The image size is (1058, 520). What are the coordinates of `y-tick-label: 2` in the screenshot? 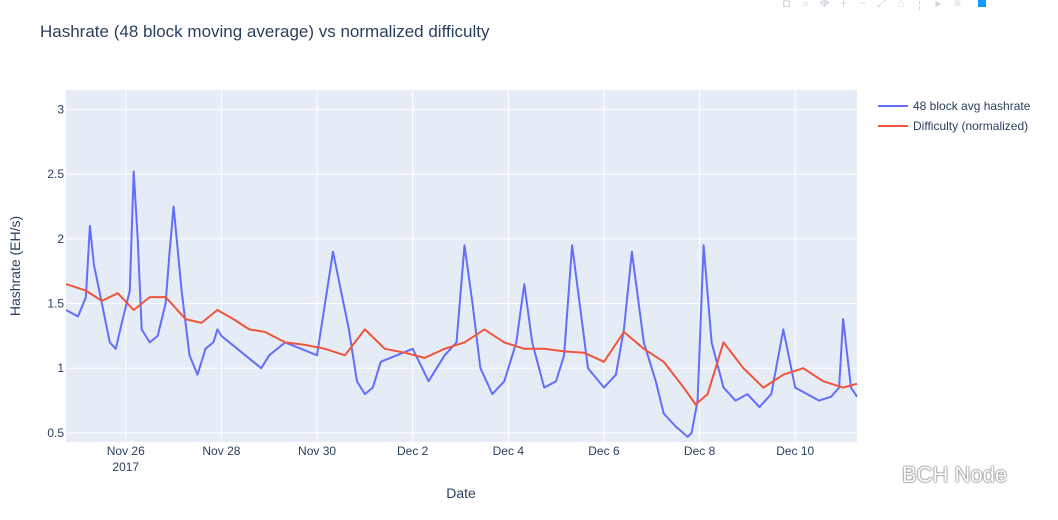 It's located at (60, 239).